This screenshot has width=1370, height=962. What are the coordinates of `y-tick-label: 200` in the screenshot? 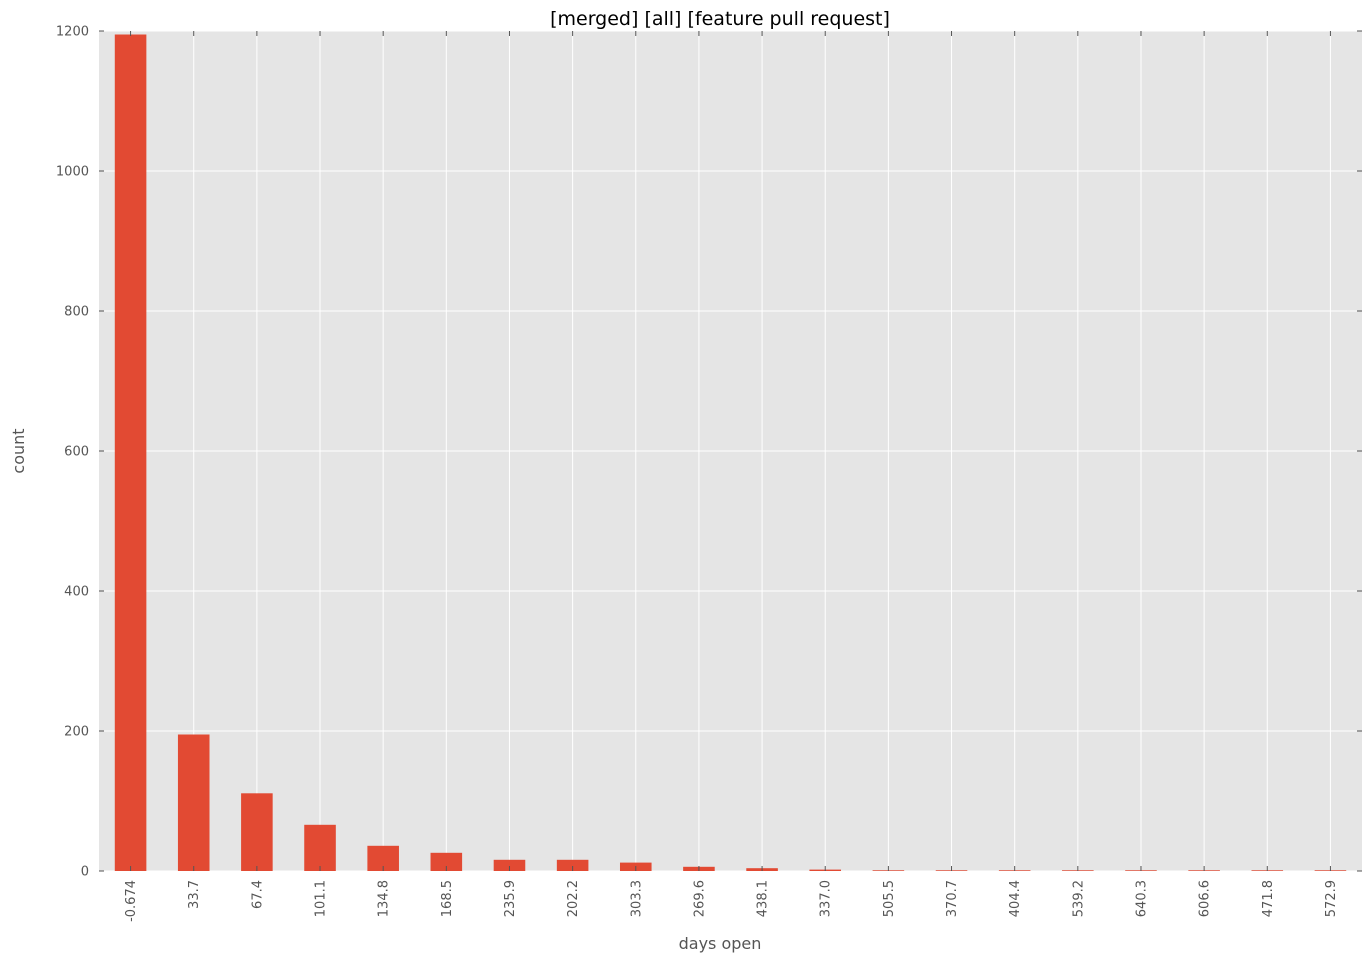 It's located at (76, 732).